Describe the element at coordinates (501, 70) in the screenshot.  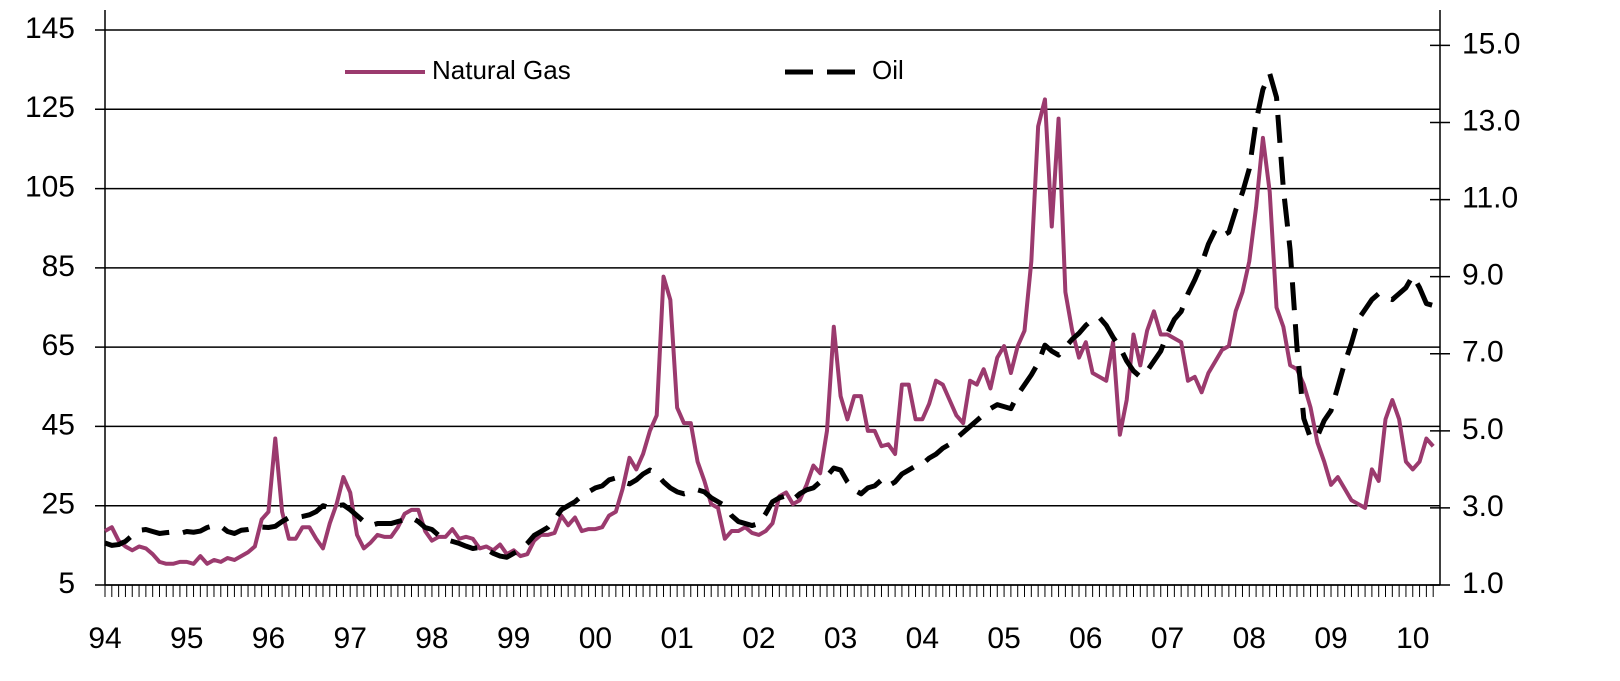
I see `legend-label: Natural Gas` at that location.